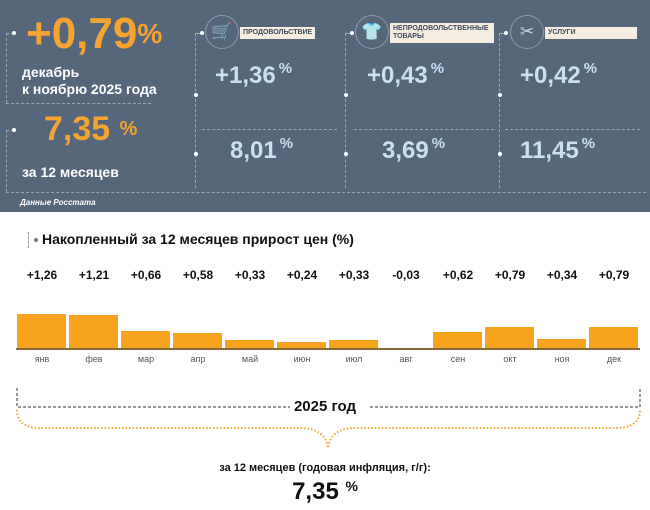 The height and width of the screenshot is (510, 650). What do you see at coordinates (397, 75) in the screenshot?
I see `value: +0,43` at bounding box center [397, 75].